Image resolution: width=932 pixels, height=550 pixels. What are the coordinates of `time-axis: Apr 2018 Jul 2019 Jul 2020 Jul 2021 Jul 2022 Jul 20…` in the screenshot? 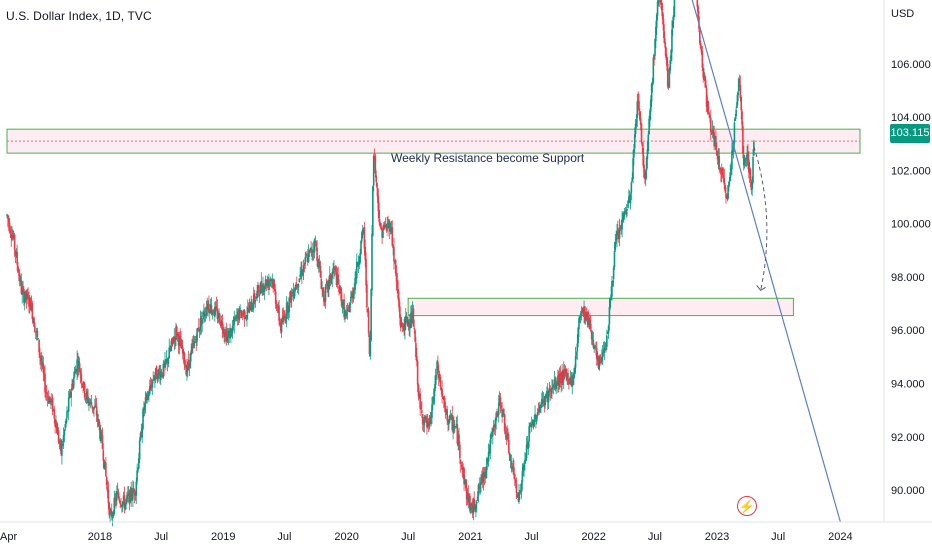 It's located at (426, 537).